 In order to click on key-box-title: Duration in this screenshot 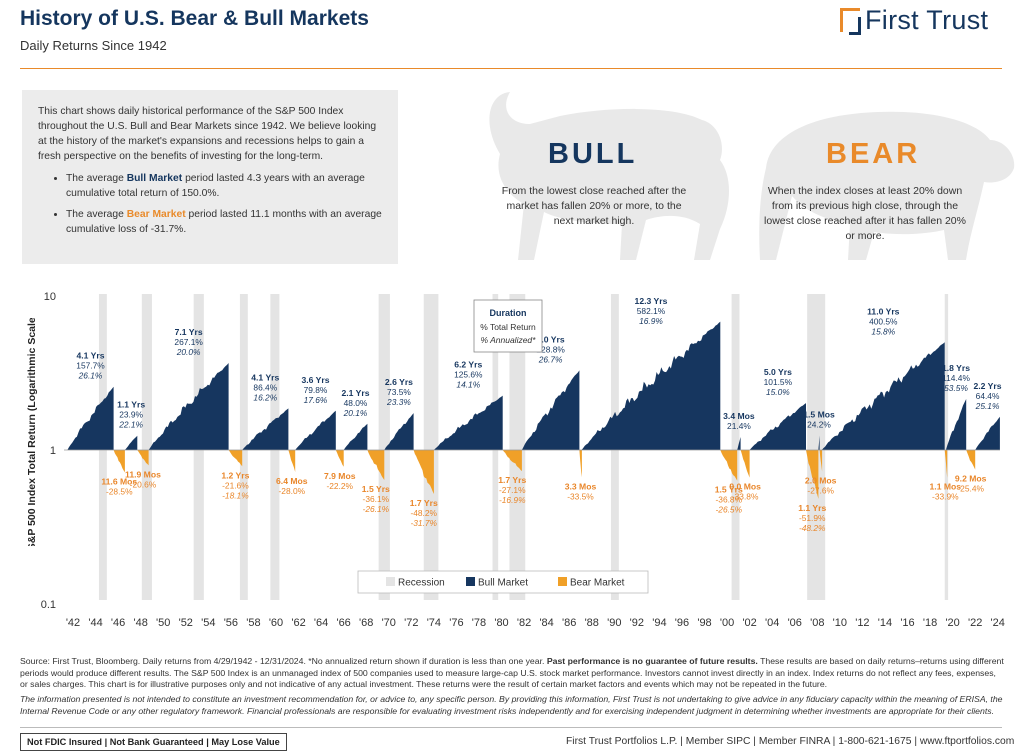, I will do `click(508, 313)`.